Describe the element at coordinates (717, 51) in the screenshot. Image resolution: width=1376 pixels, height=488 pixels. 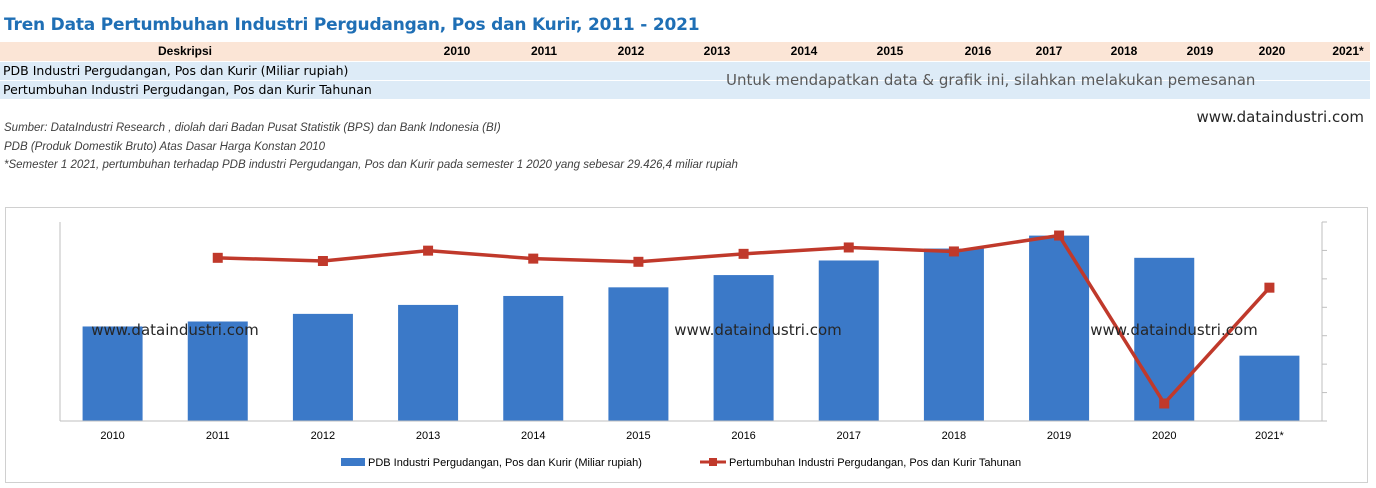
I see `table-header-year: 2013` at that location.